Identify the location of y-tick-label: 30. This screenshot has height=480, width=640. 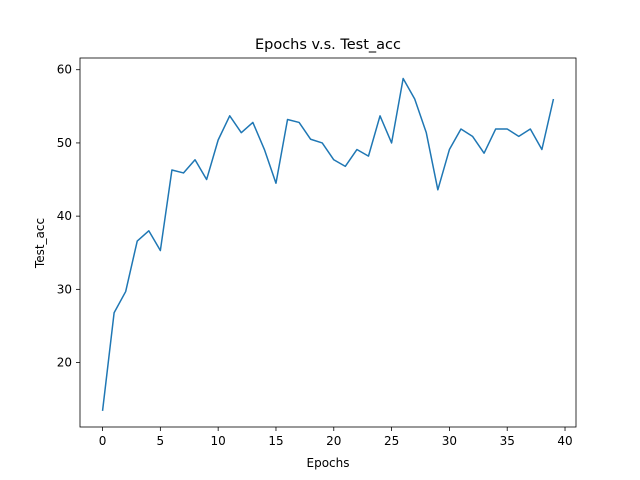
(64, 289).